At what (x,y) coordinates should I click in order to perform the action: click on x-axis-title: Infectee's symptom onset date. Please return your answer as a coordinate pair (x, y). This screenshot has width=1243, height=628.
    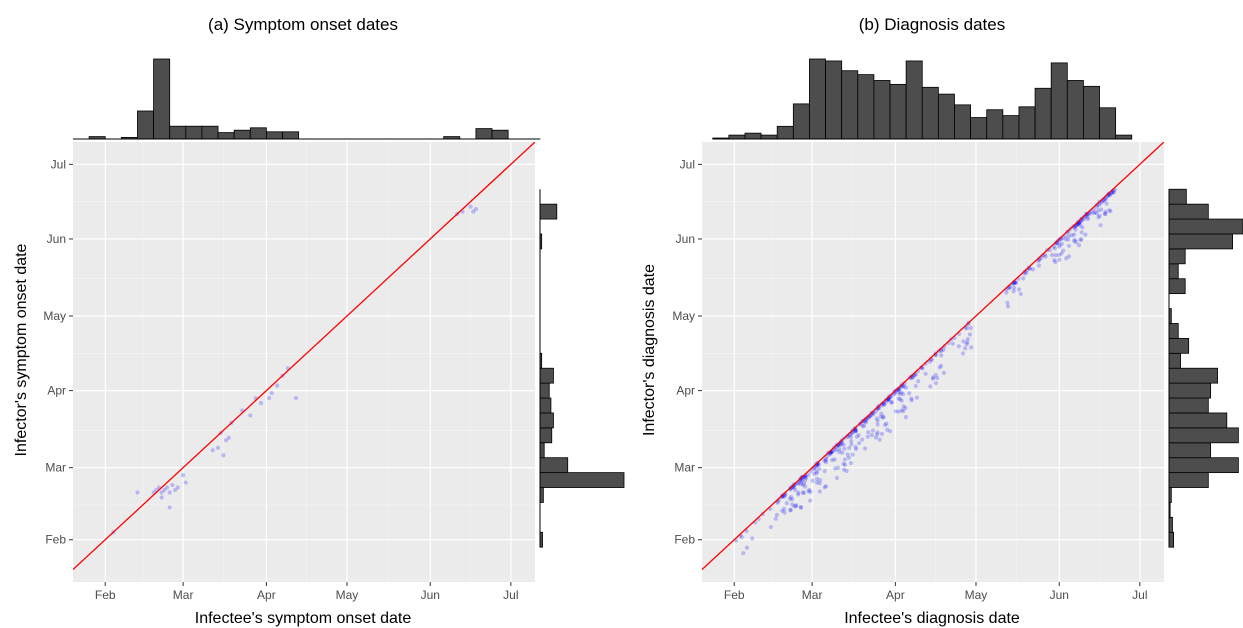
    Looking at the image, I should click on (303, 618).